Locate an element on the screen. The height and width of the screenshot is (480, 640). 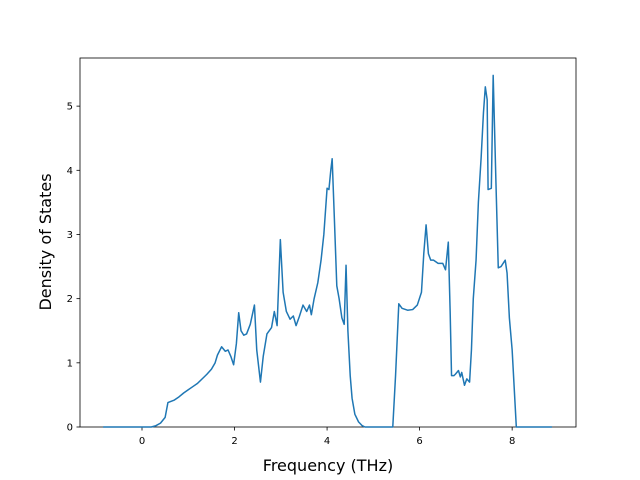
y-tick-label: 5 is located at coordinates (70, 107).